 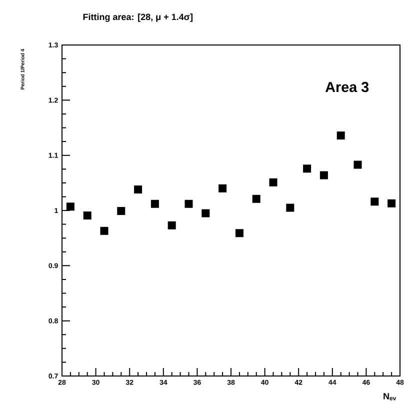 What do you see at coordinates (347, 87) in the screenshot?
I see `annotation: Area 3` at bounding box center [347, 87].